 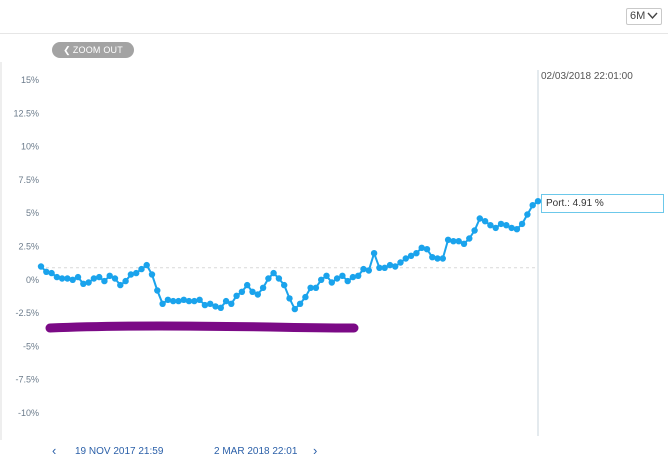 I want to click on y-tick-label: -7.5%, so click(x=27, y=380).